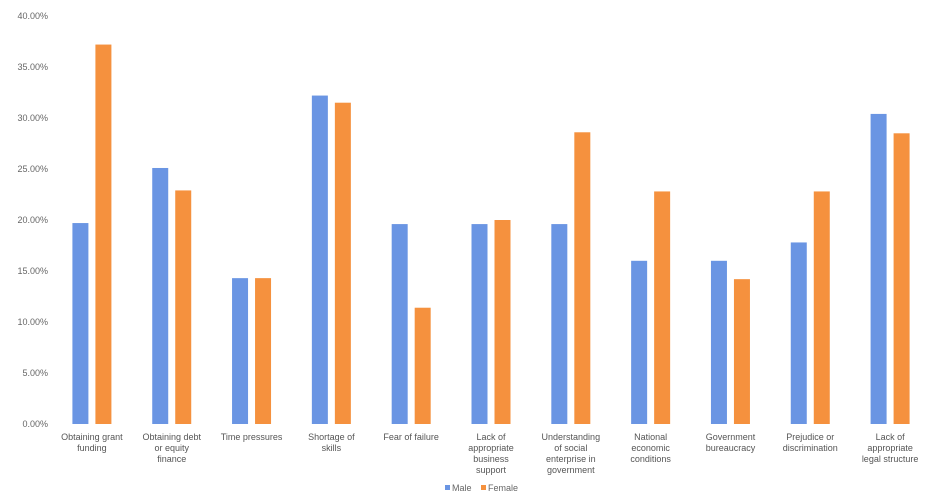 The image size is (937, 498). I want to click on x-tick-label: Fear of failure, so click(411, 437).